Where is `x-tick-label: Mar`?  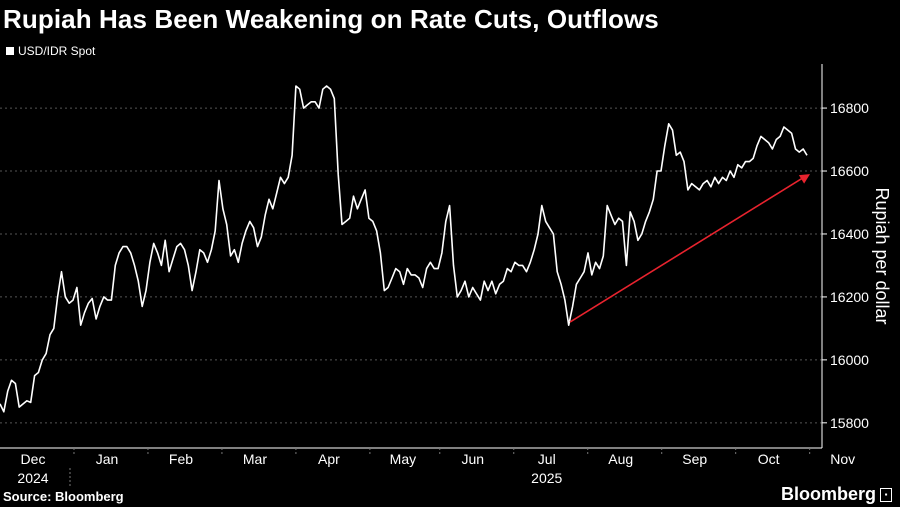
x-tick-label: Mar is located at coordinates (255, 459).